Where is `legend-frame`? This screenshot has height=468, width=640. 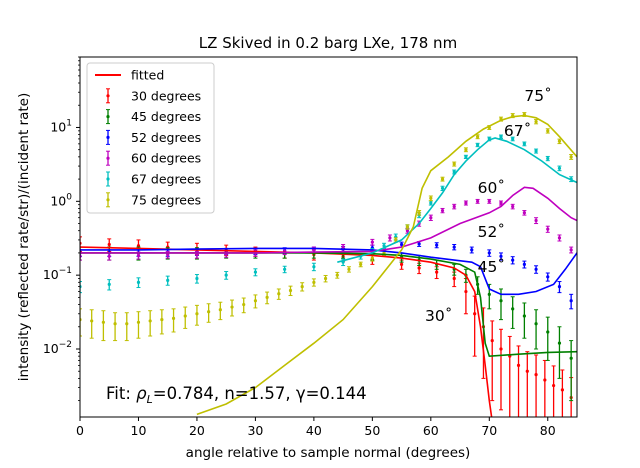 legend-frame is located at coordinates (150, 138).